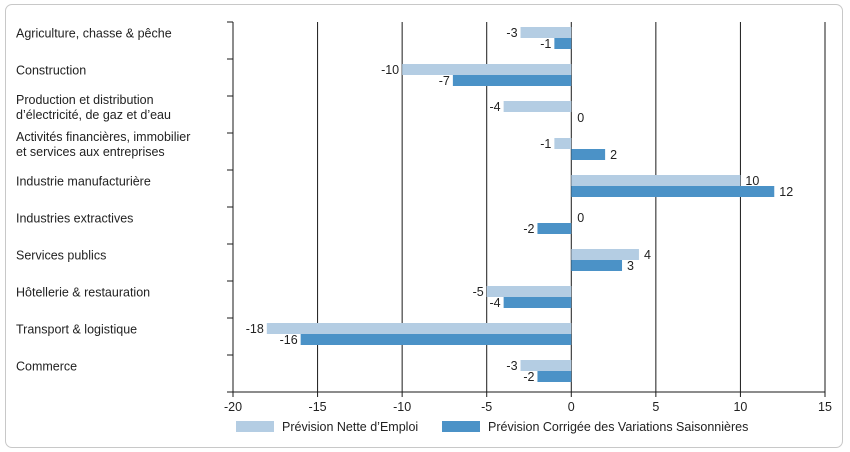 The width and height of the screenshot is (850, 452). I want to click on x-tick-label: 5, so click(655, 407).